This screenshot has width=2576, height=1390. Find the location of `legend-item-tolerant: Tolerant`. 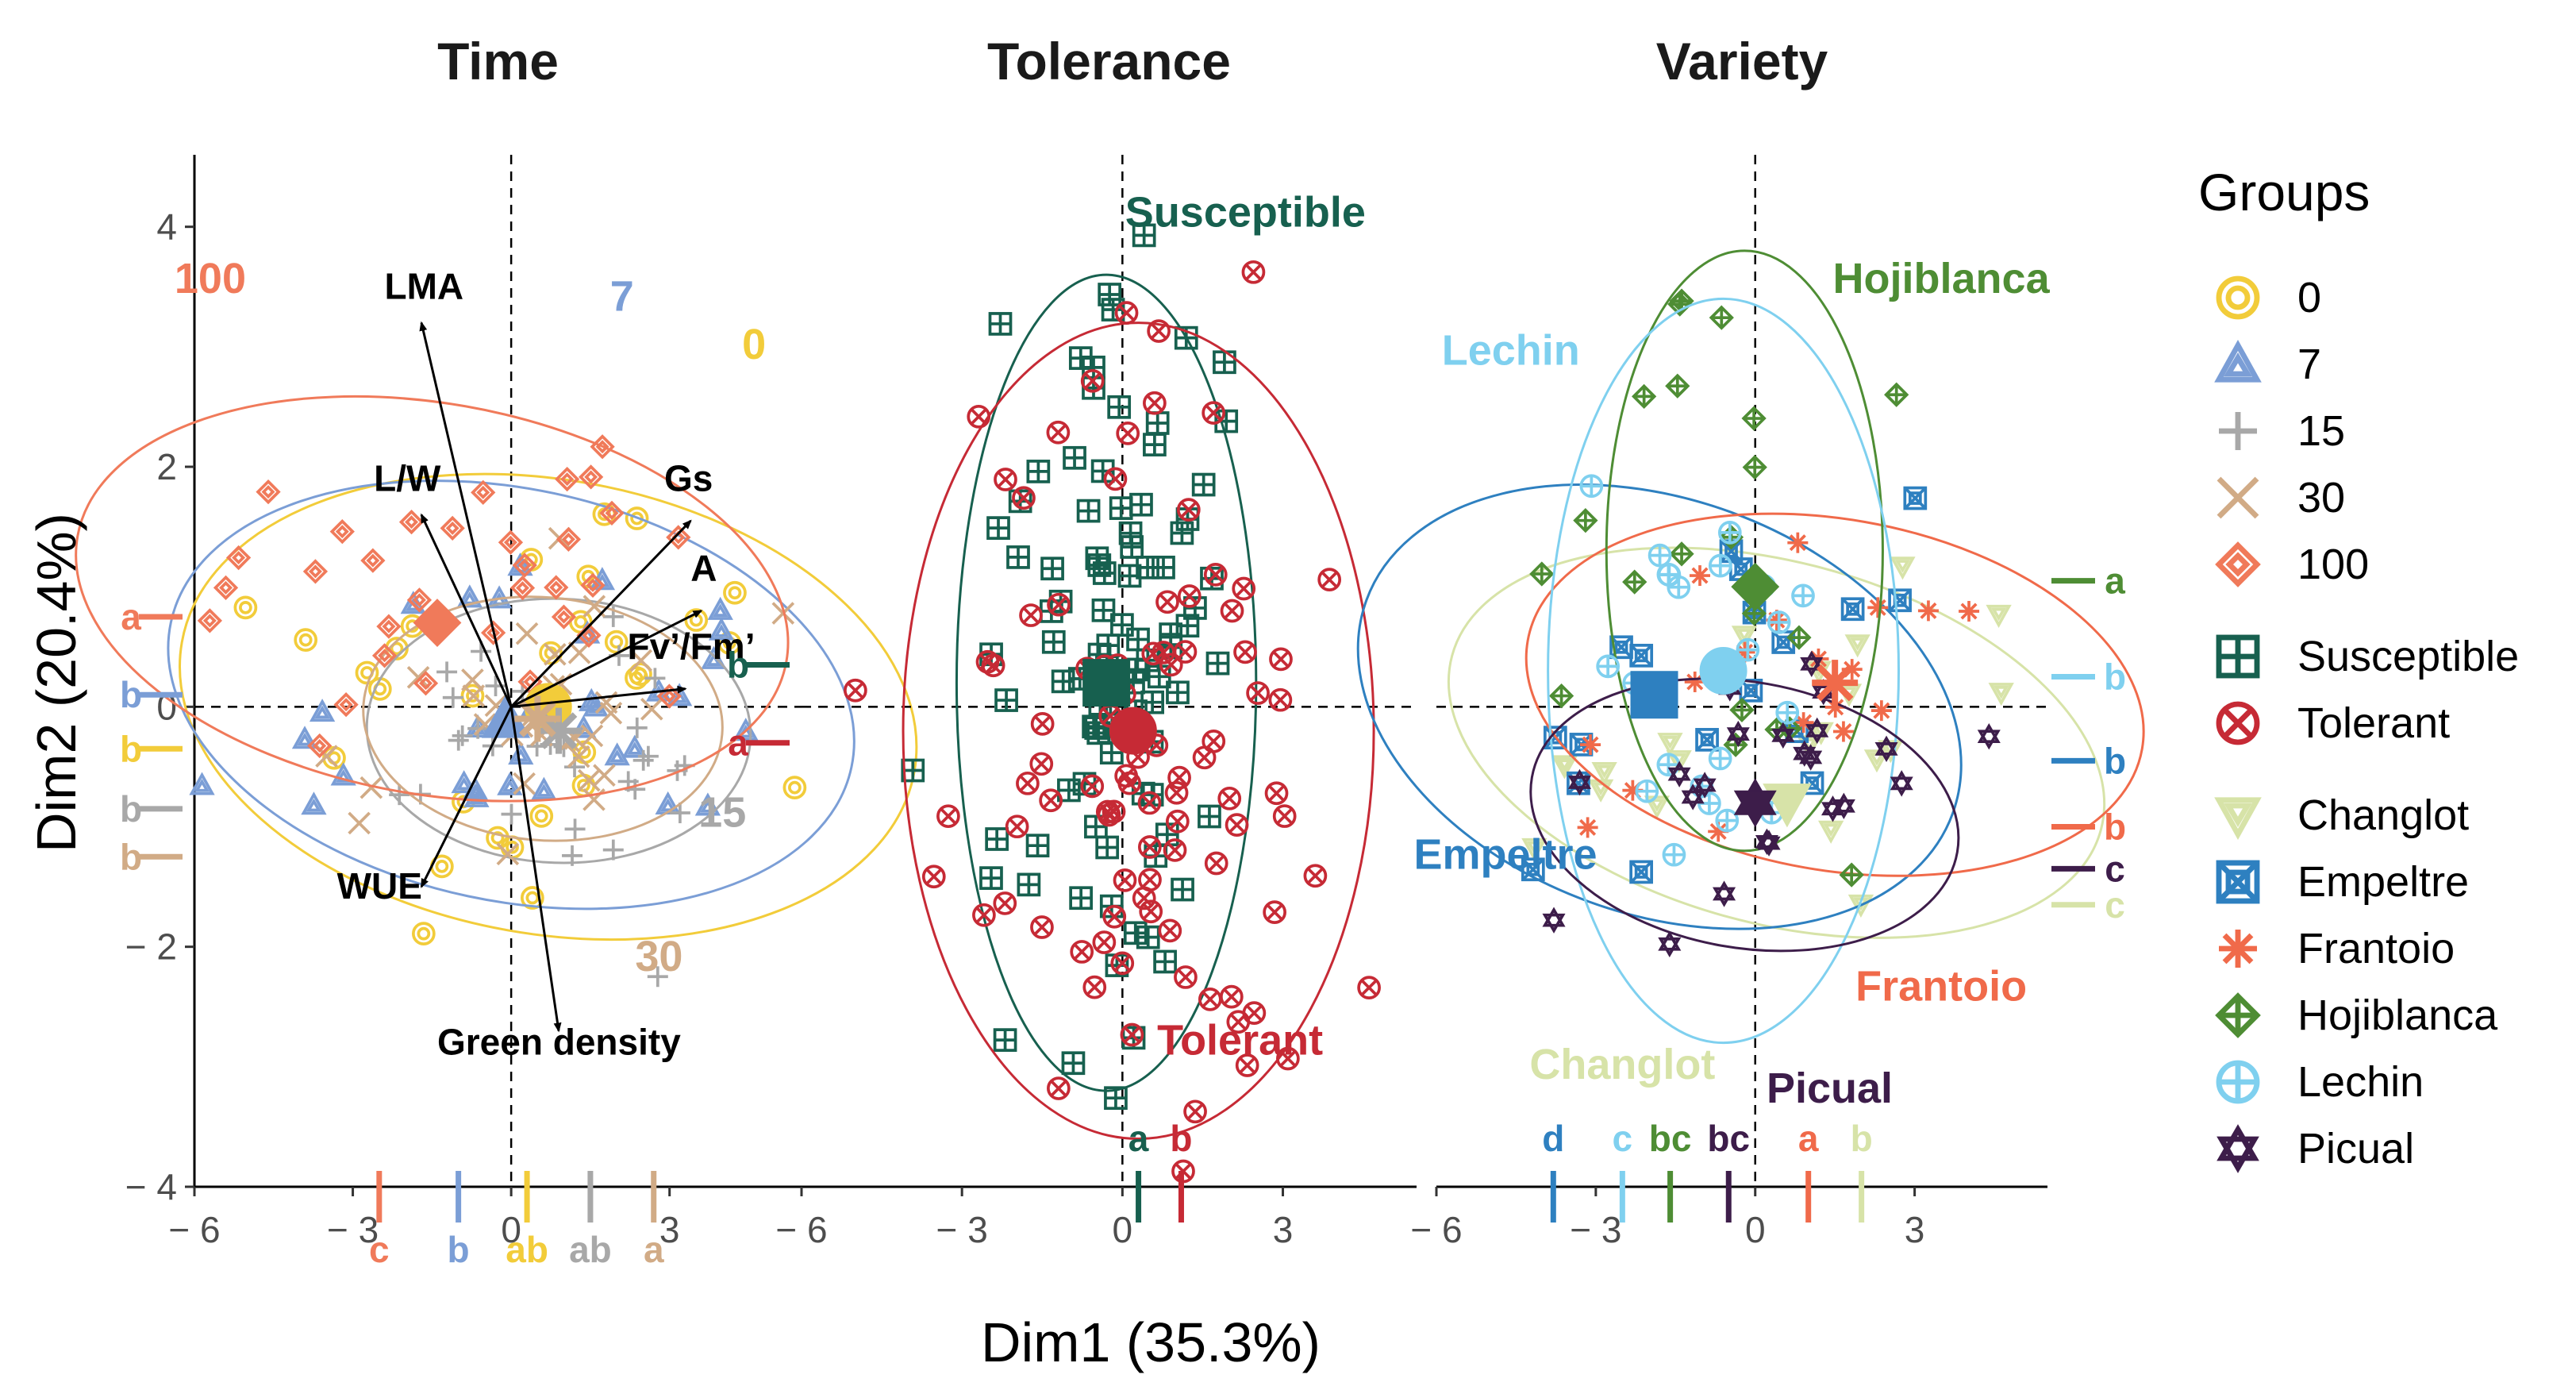

legend-item-tolerant: Tolerant is located at coordinates (2333, 723).